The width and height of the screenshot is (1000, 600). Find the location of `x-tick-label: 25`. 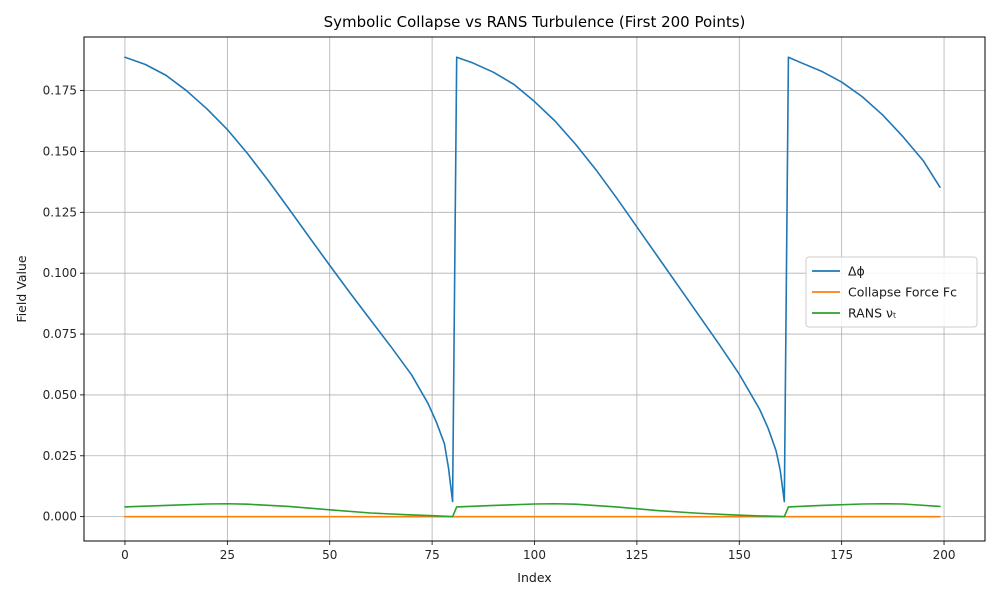

x-tick-label: 25 is located at coordinates (227, 555).